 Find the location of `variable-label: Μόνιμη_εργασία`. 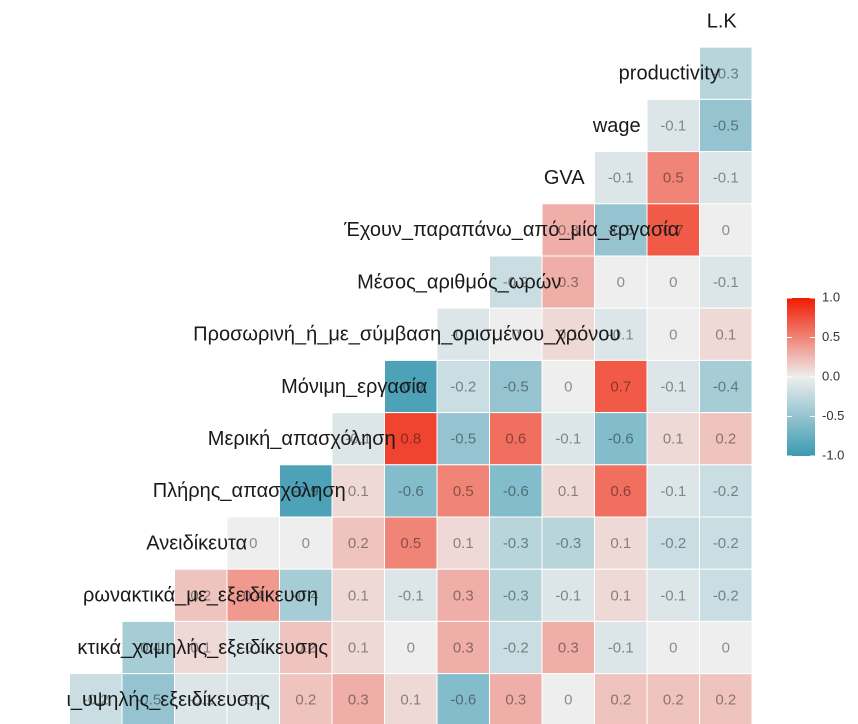

variable-label: Μόνιμη_εργασία is located at coordinates (354, 387).